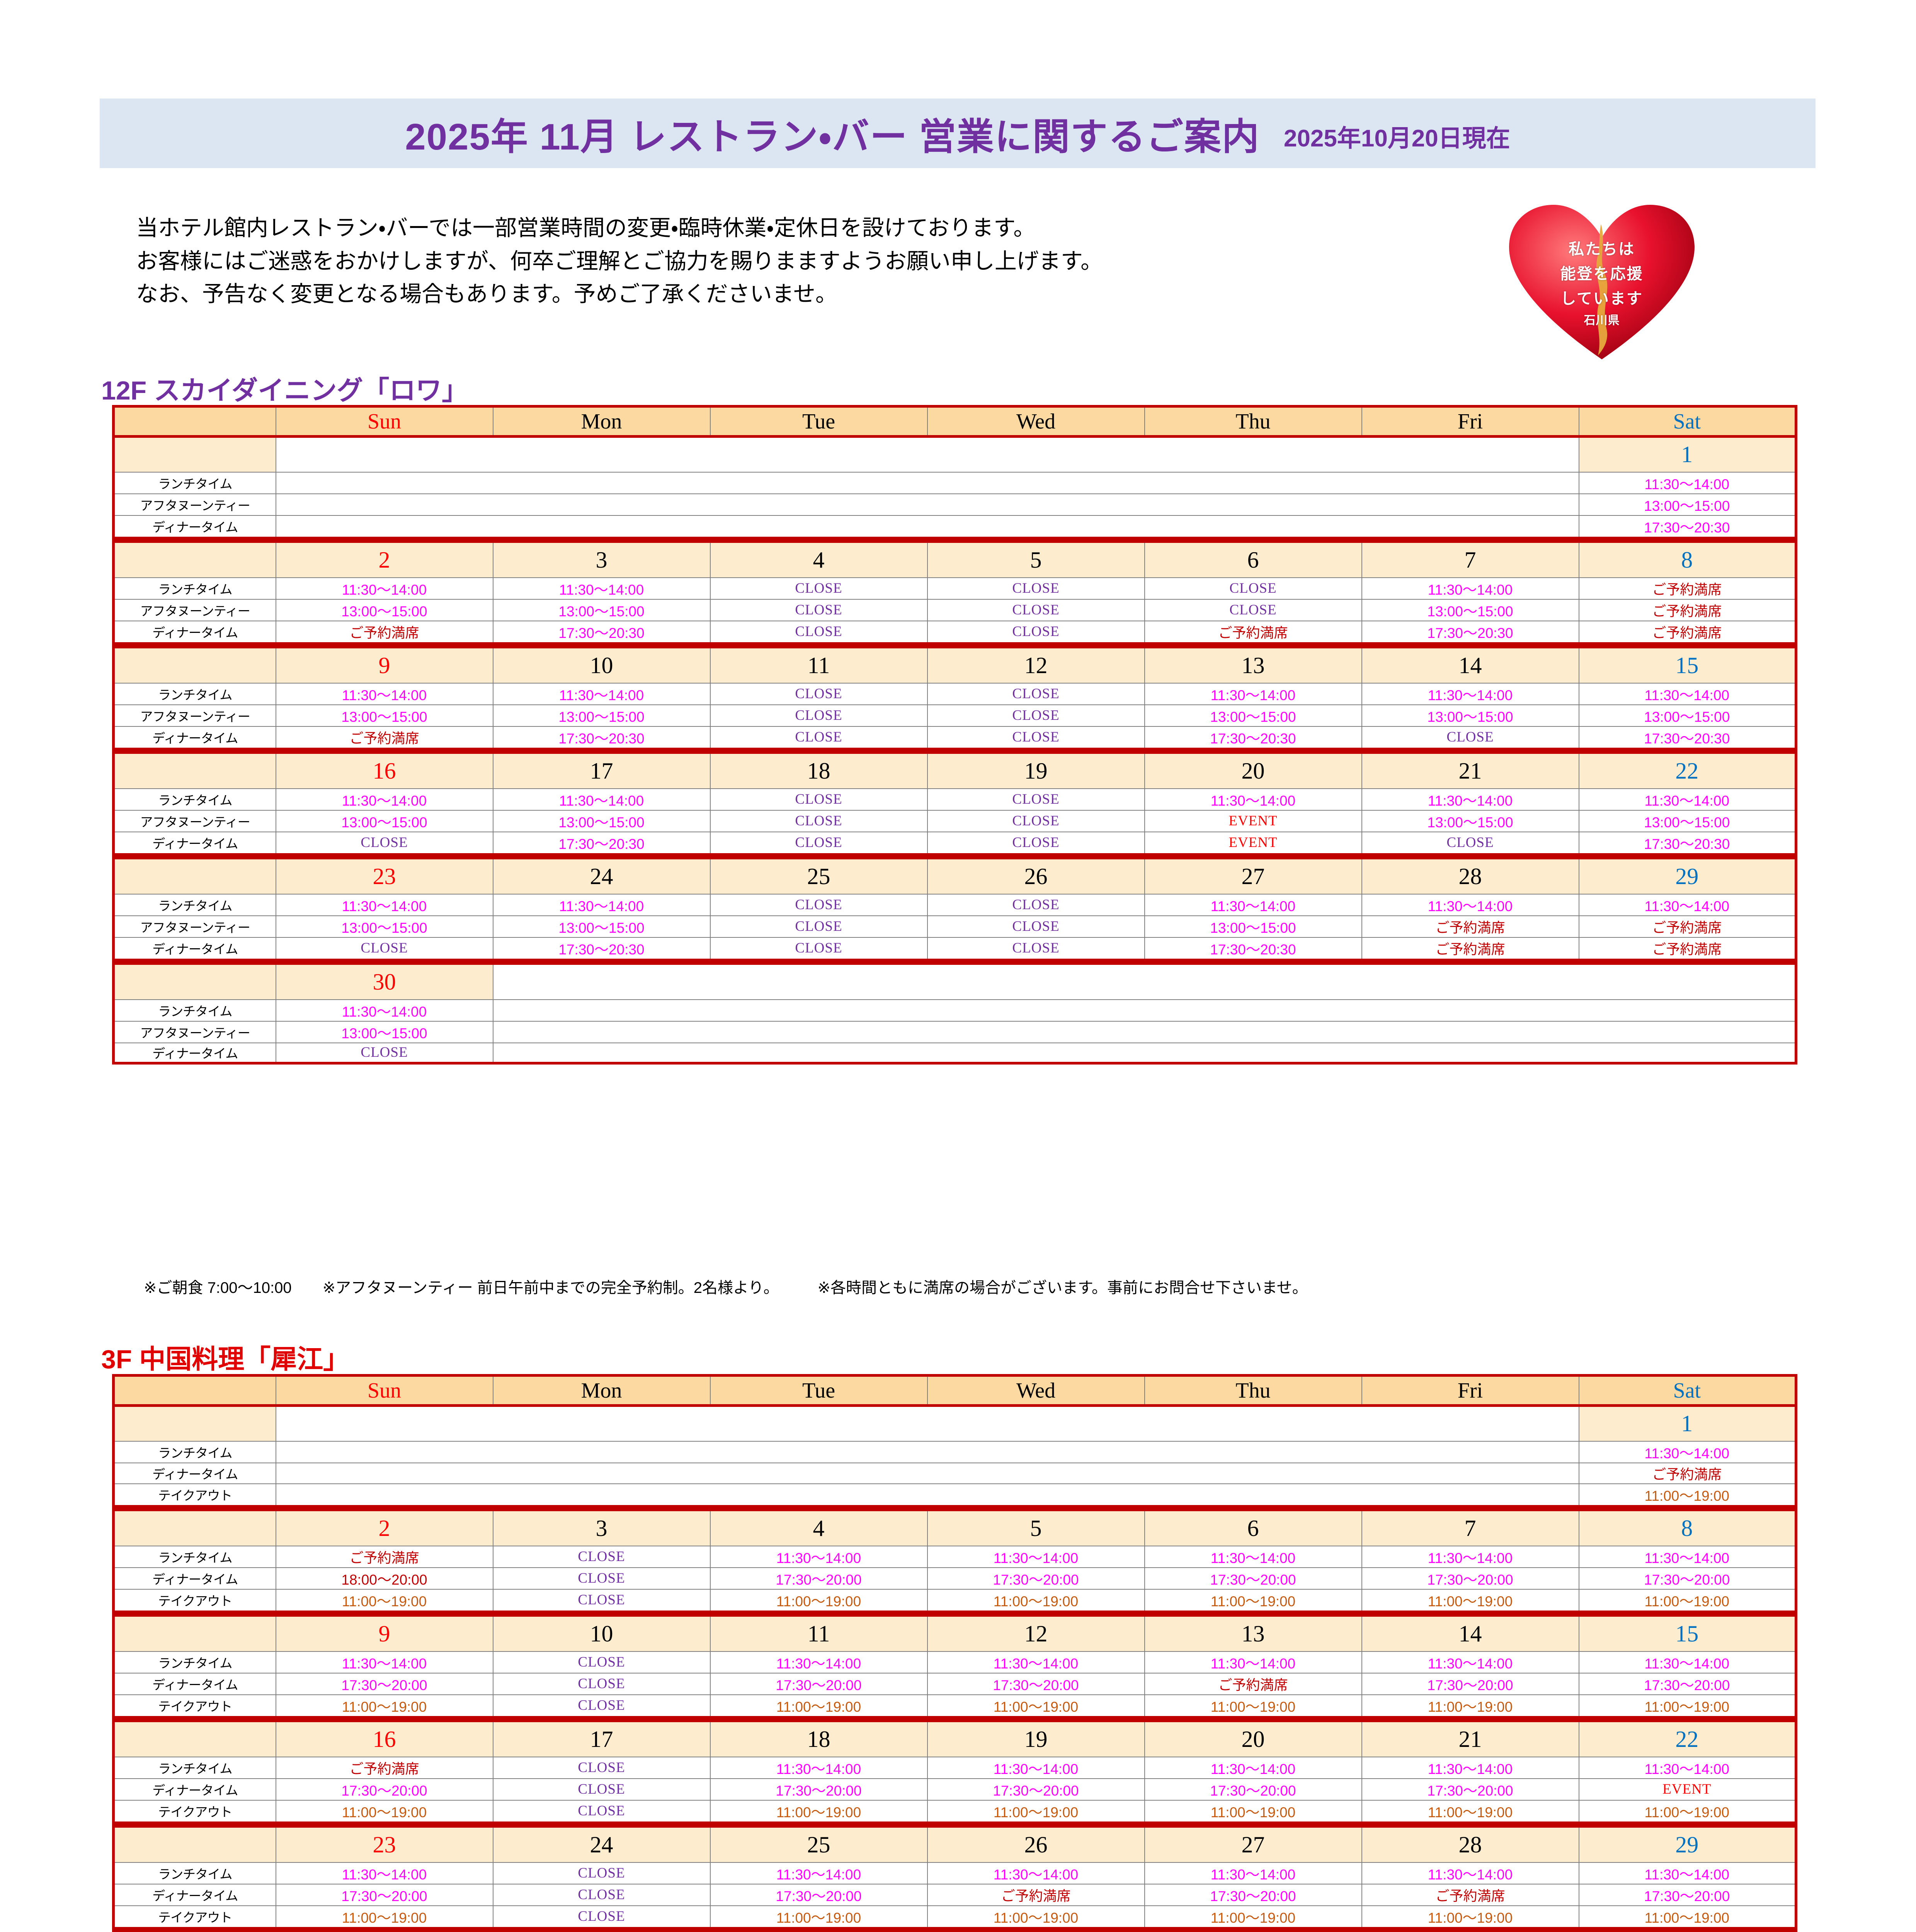 This screenshot has height=1932, width=1916. I want to click on day-number-cell: 16, so click(384, 770).